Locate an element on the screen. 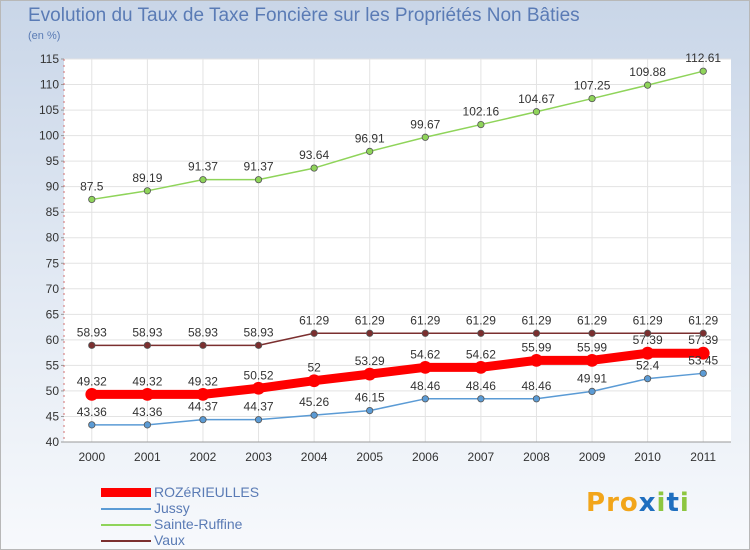 This screenshot has height=550, width=750. data-label: 112.61 is located at coordinates (703, 58).